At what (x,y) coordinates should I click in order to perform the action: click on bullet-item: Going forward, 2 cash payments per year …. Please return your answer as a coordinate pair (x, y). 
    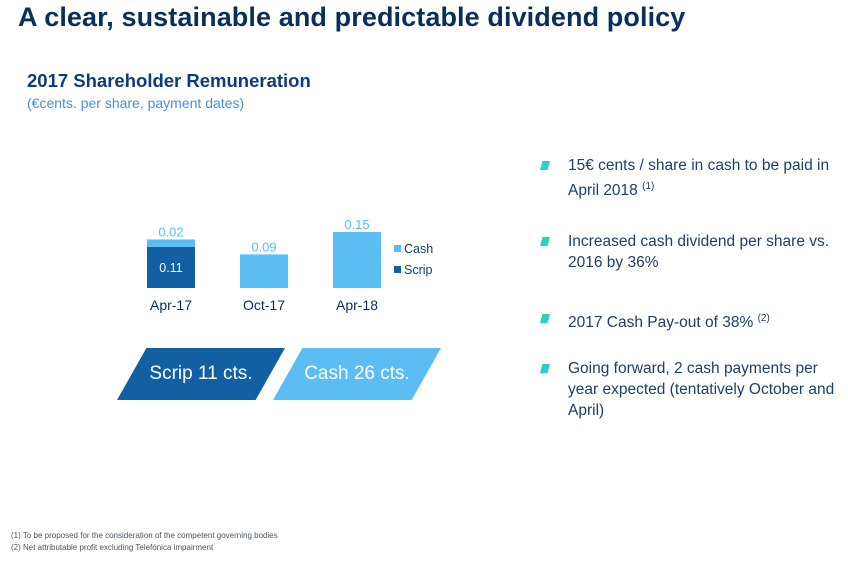
    Looking at the image, I should click on (690, 389).